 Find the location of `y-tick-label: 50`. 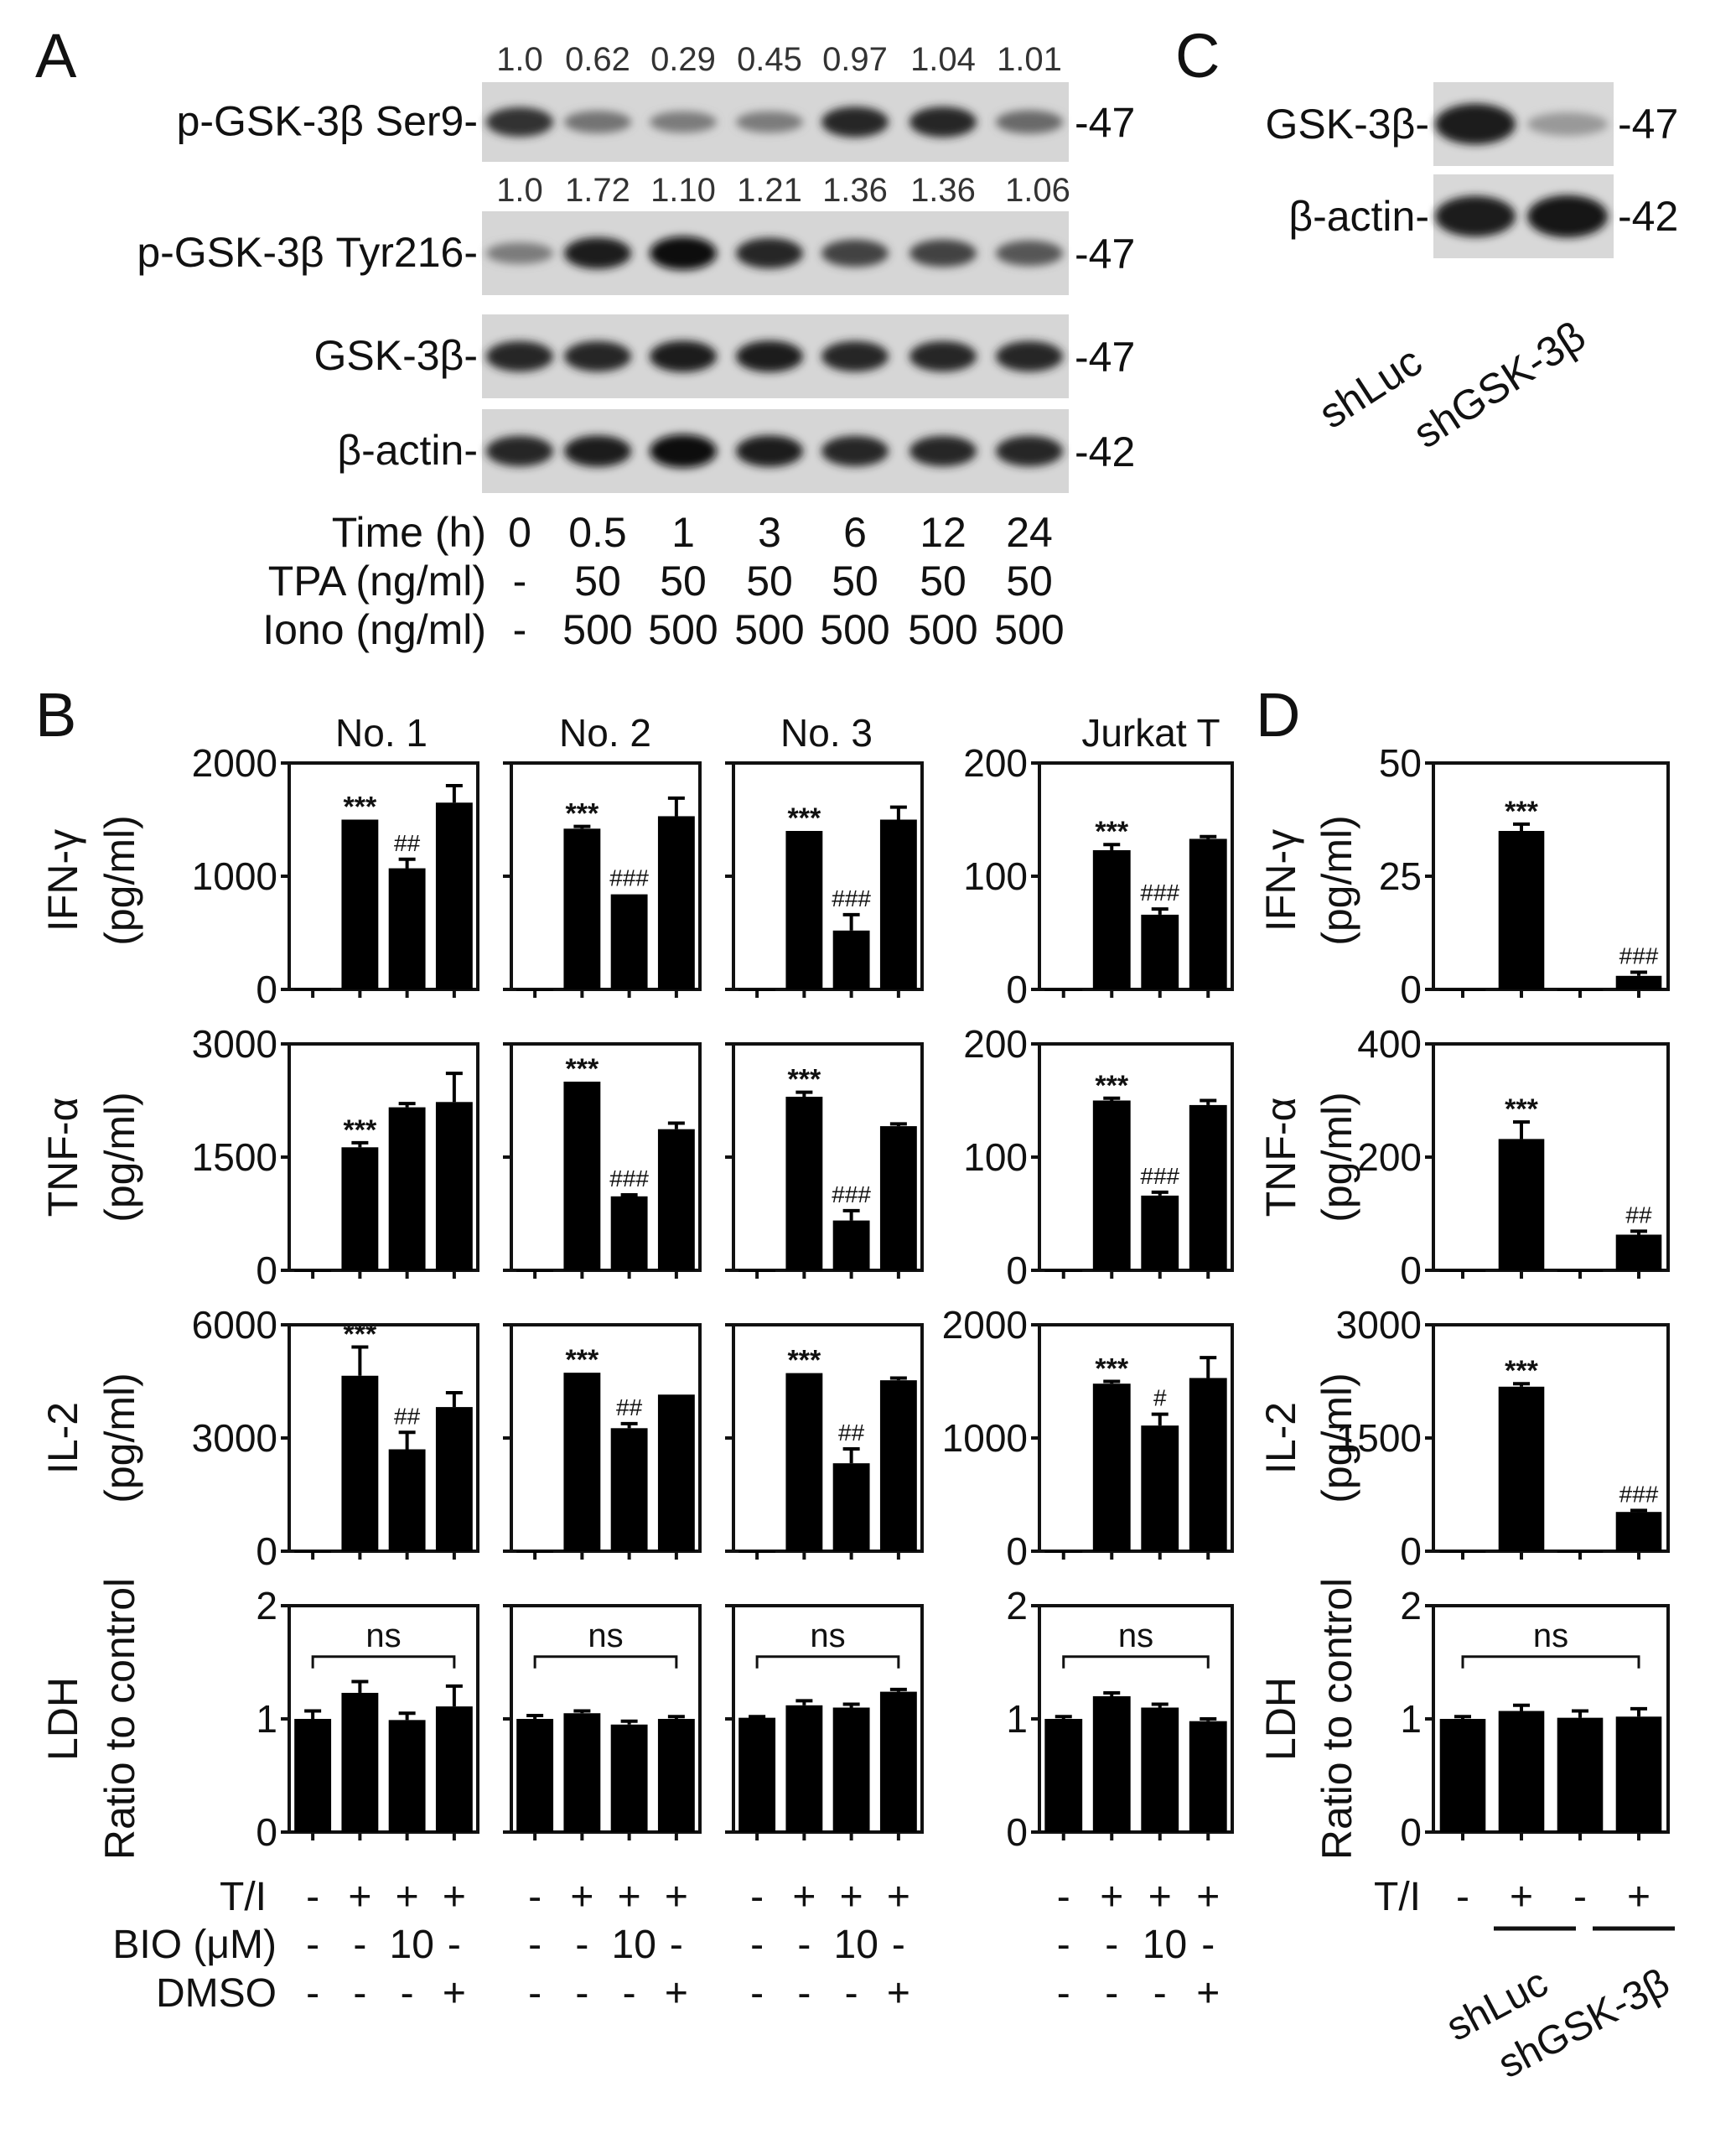

y-tick-label: 50 is located at coordinates (1400, 763).